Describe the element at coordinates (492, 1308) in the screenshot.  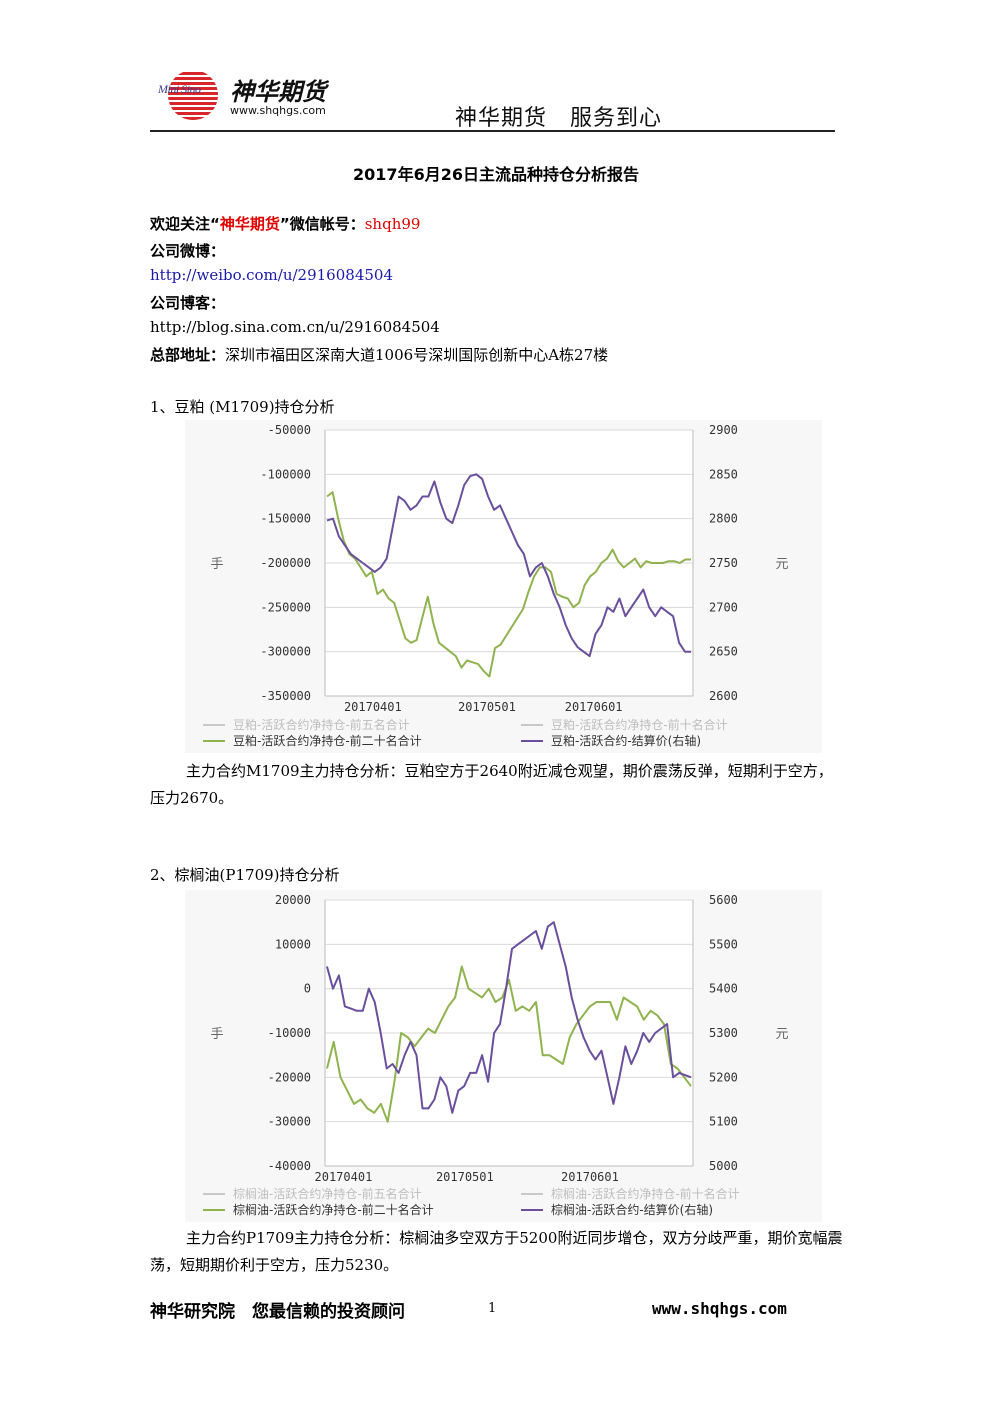
I see `page-number: 1` at that location.